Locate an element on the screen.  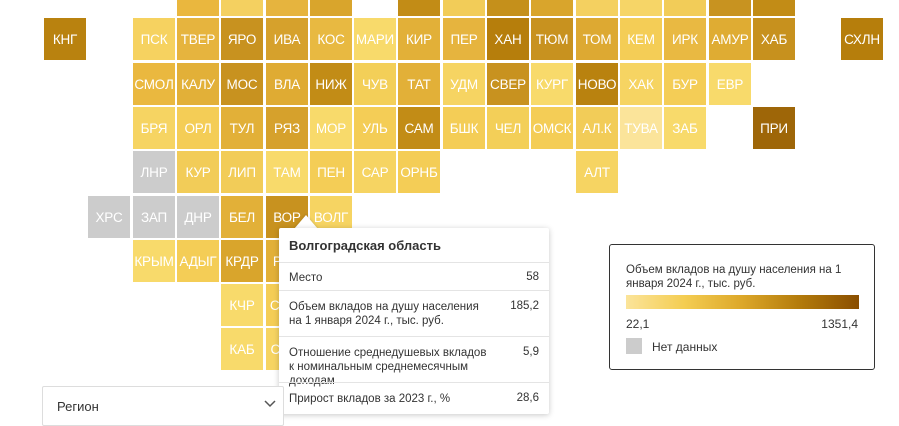
region-tile-25: КЕМ is located at coordinates (641, 39).